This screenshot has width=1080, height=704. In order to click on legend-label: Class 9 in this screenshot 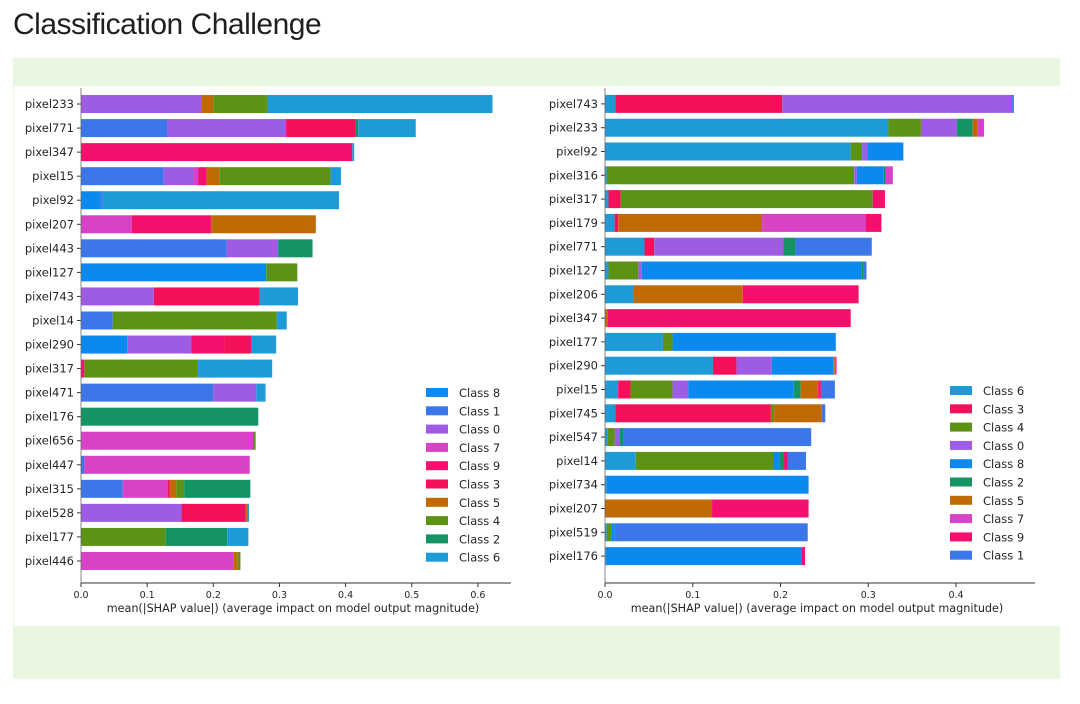, I will do `click(479, 466)`.